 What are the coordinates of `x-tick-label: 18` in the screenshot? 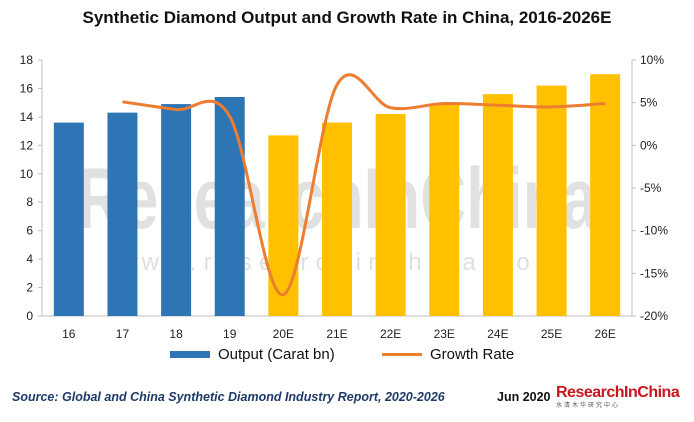 It's located at (176, 334).